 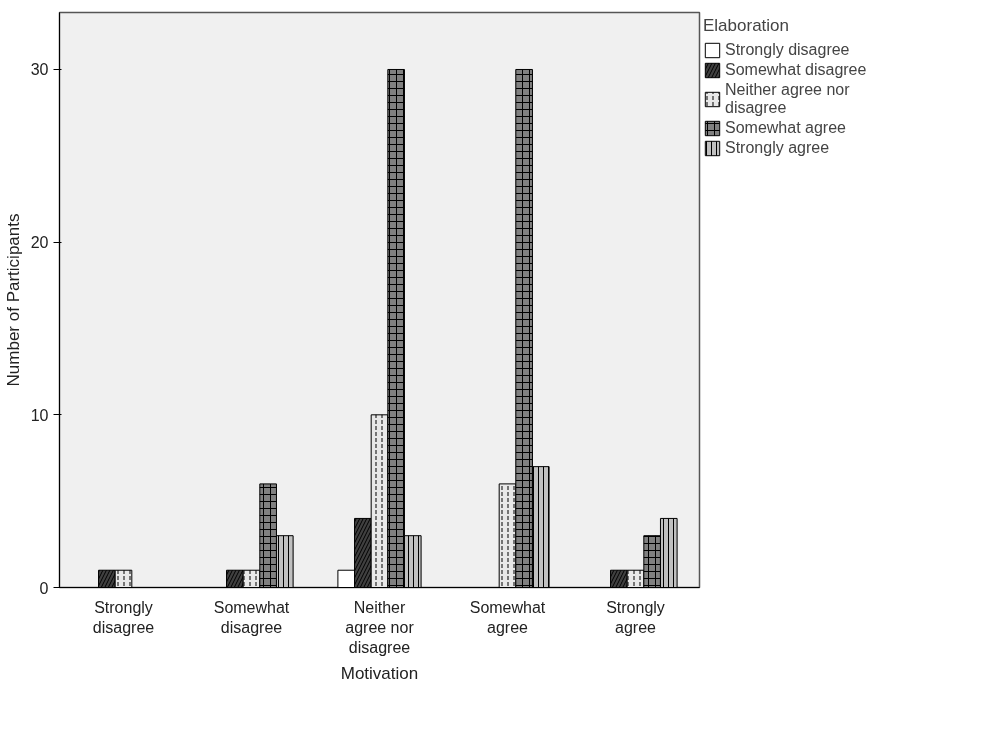 What do you see at coordinates (13, 300) in the screenshot?
I see `y-axis-title: Number of Participants` at bounding box center [13, 300].